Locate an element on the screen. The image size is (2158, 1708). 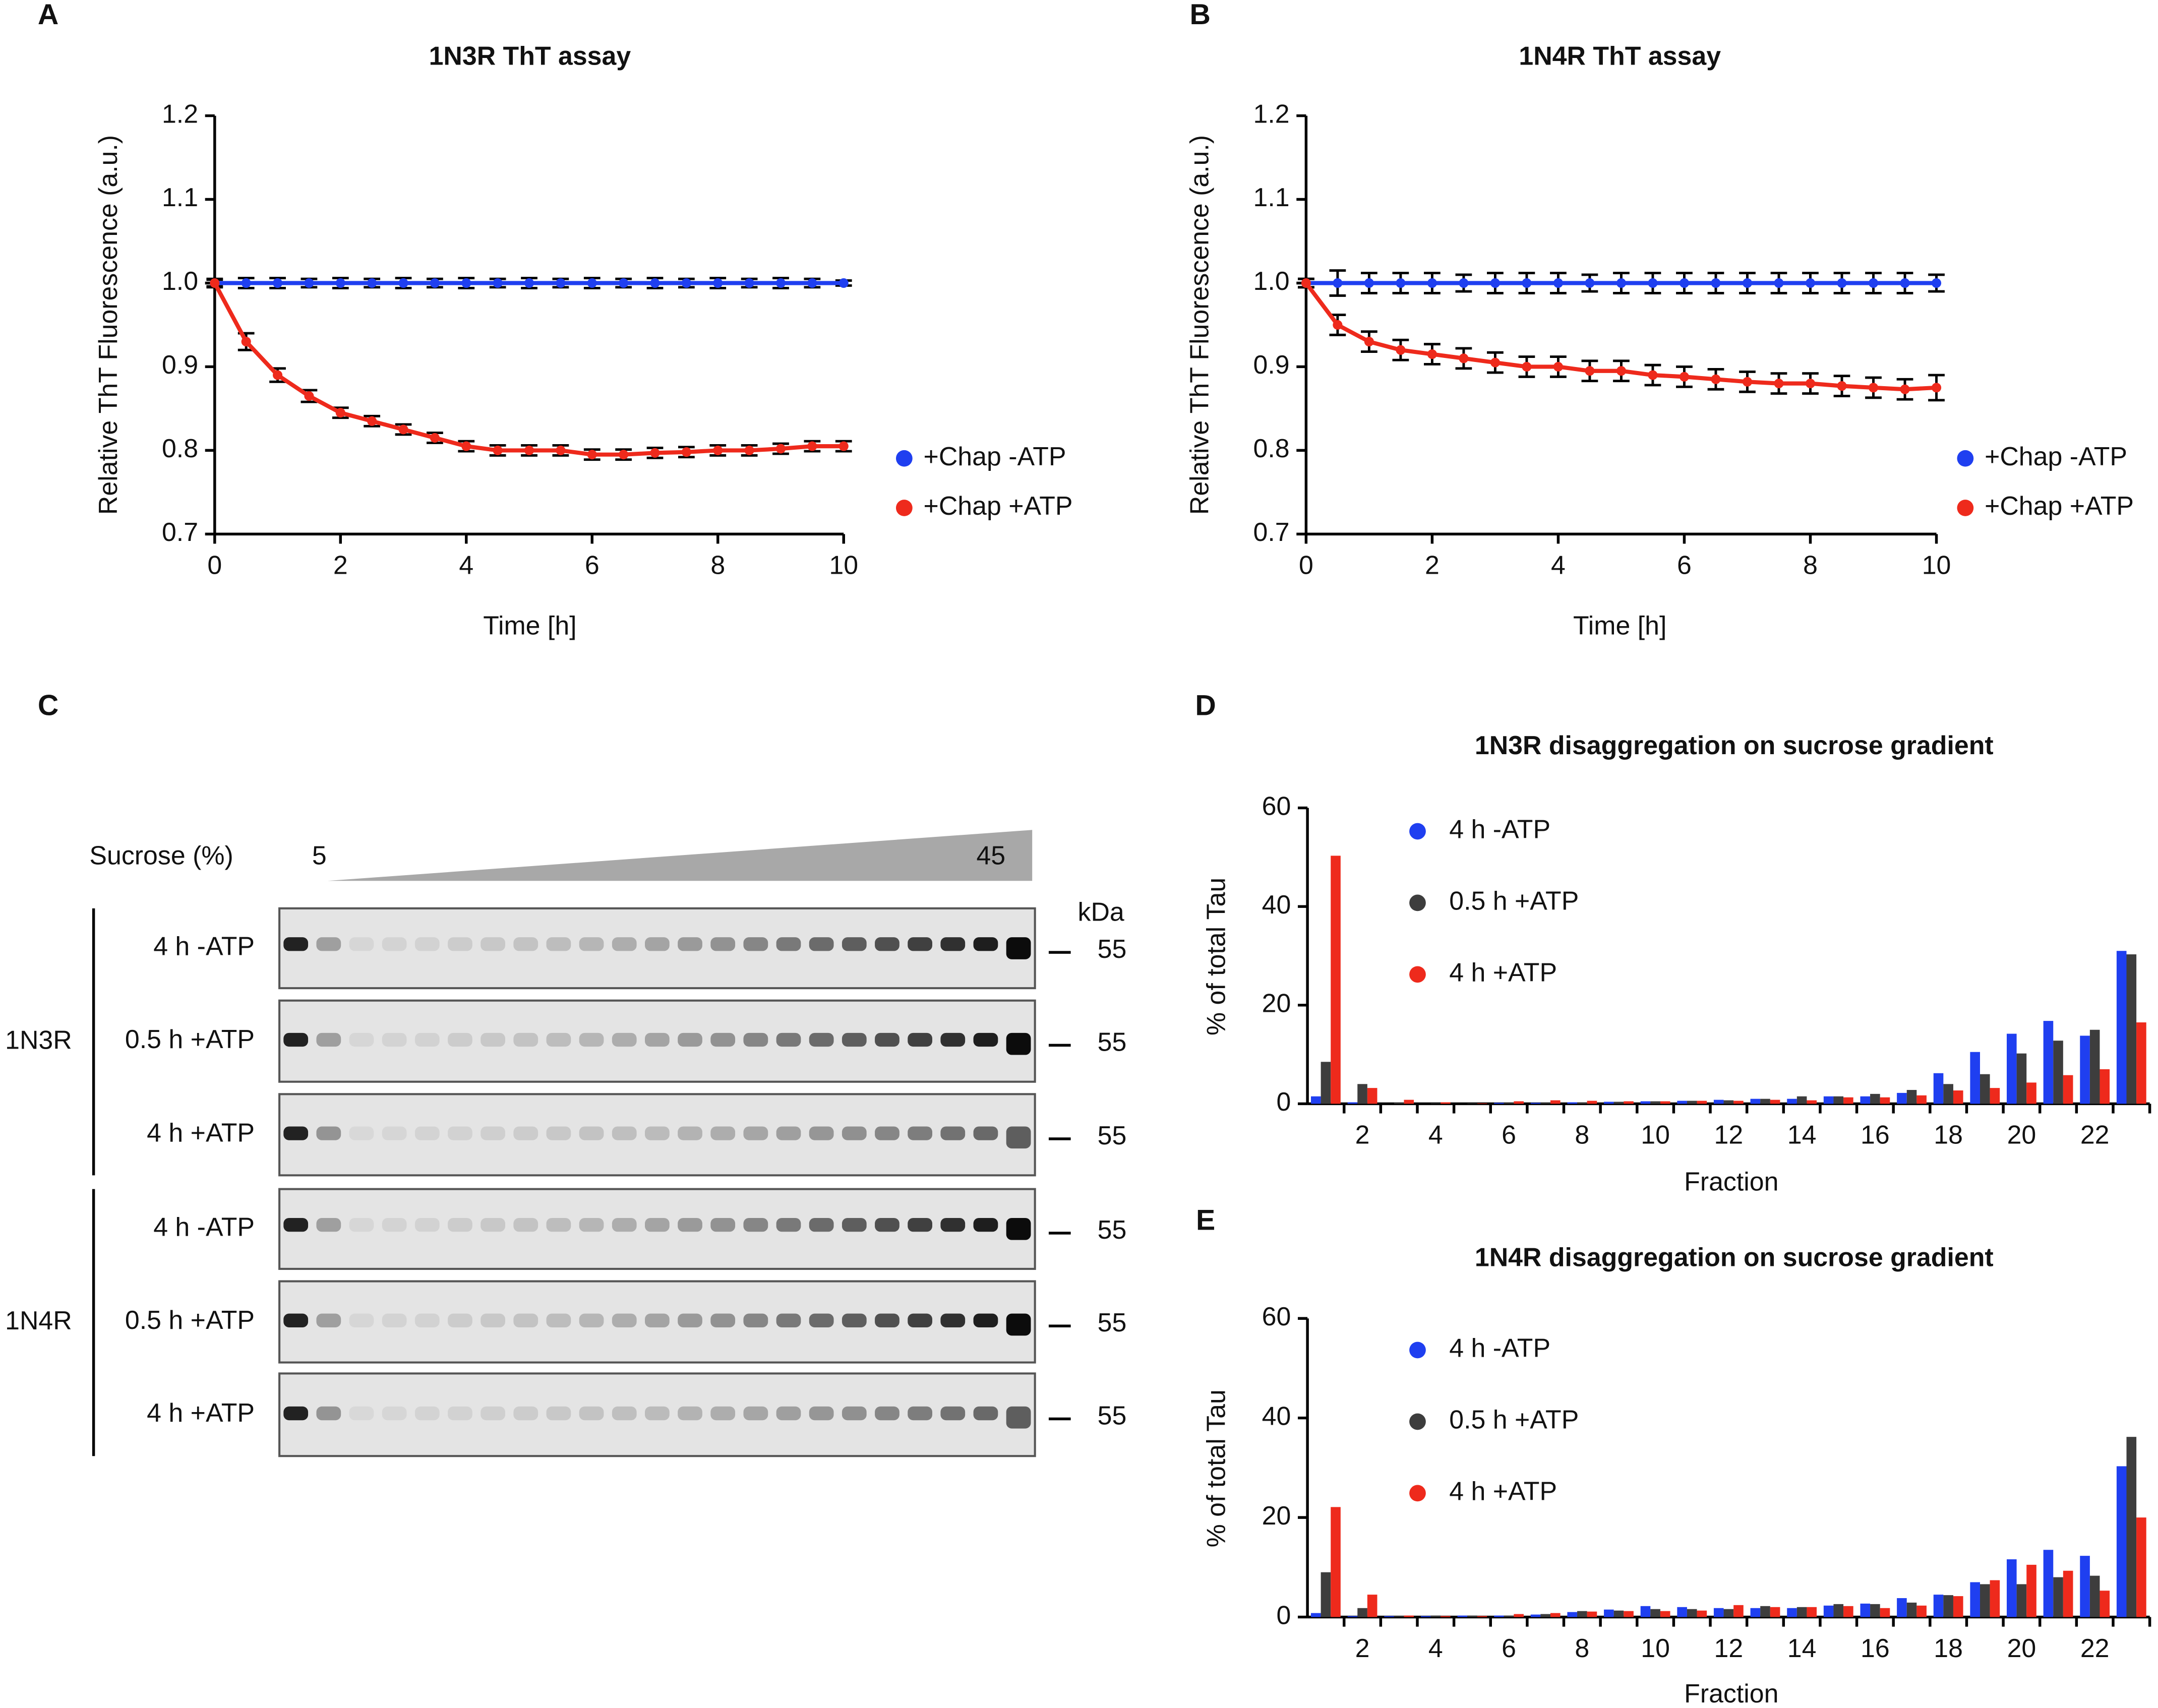
x-tick-label: 16 is located at coordinates (1876, 1648).